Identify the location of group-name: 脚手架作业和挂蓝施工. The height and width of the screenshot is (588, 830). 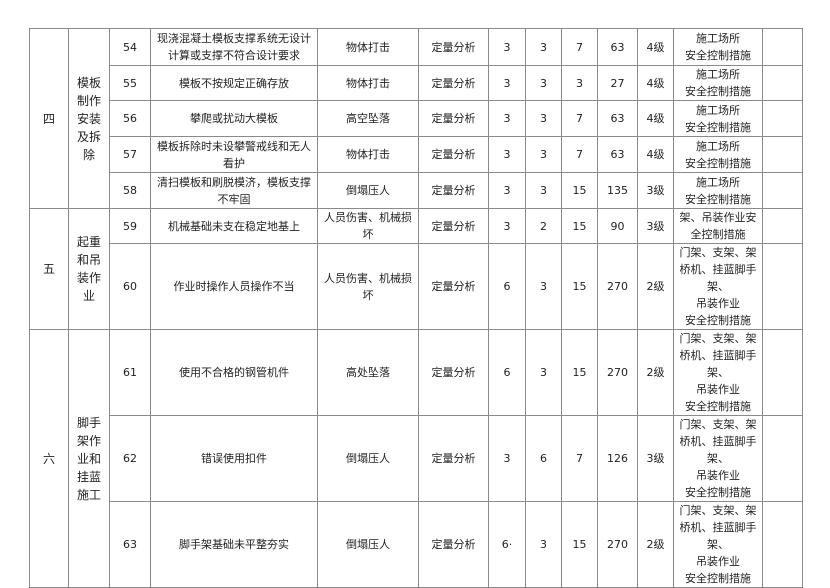
(89, 458).